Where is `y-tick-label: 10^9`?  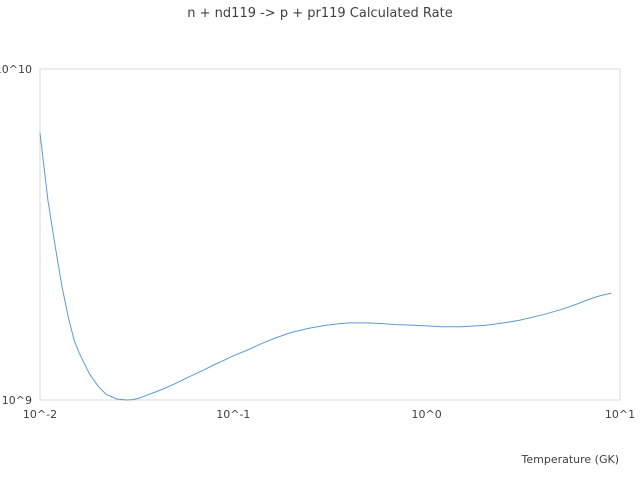
y-tick-label: 10^9 is located at coordinates (17, 400).